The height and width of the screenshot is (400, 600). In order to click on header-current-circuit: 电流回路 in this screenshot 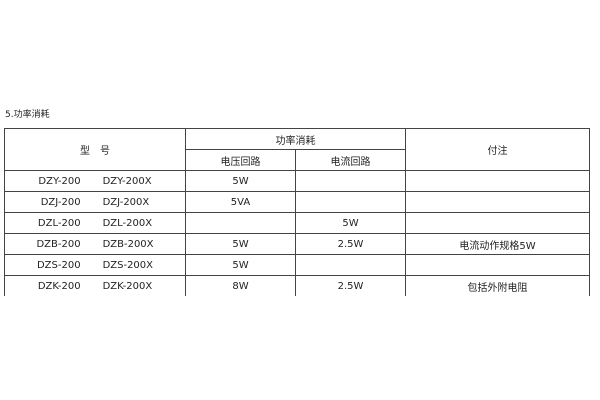, I will do `click(350, 160)`.